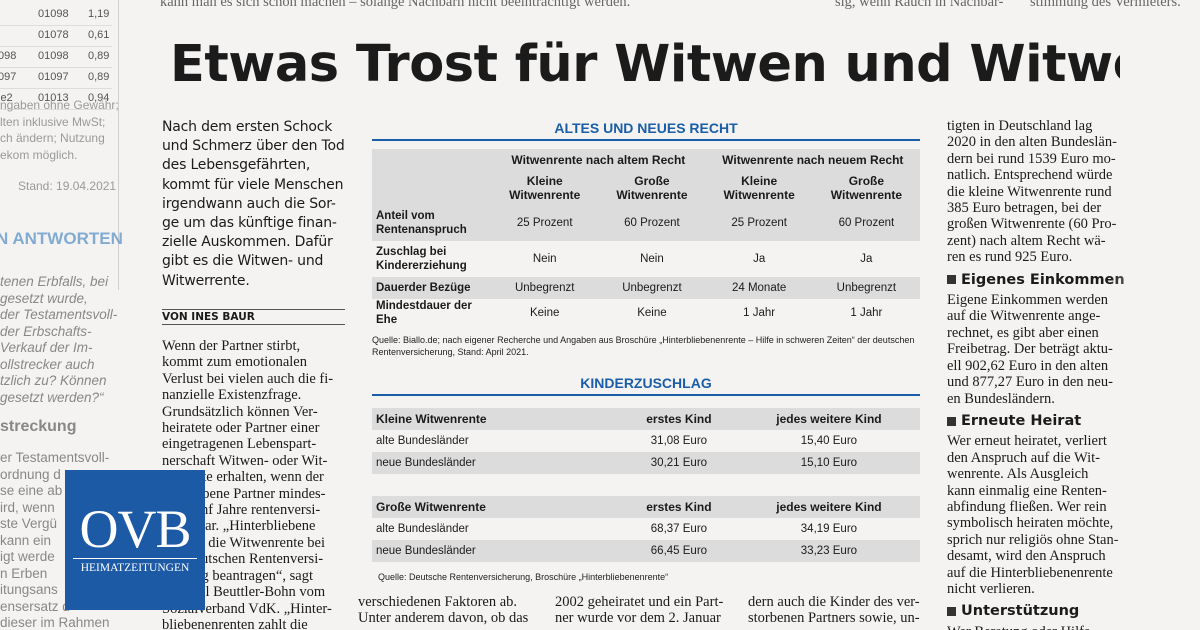 The image size is (1200, 630). Describe the element at coordinates (866, 288) in the screenshot. I see `table-cell: Unbegrenzt` at that location.